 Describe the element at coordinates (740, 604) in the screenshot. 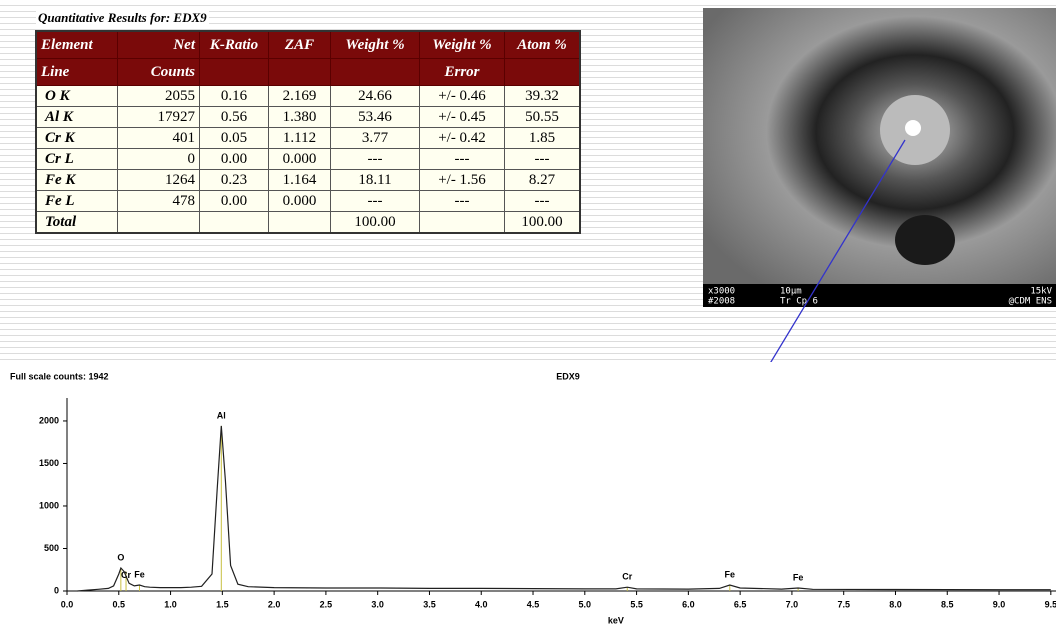

I see `x-tick-label: 6.5` at that location.